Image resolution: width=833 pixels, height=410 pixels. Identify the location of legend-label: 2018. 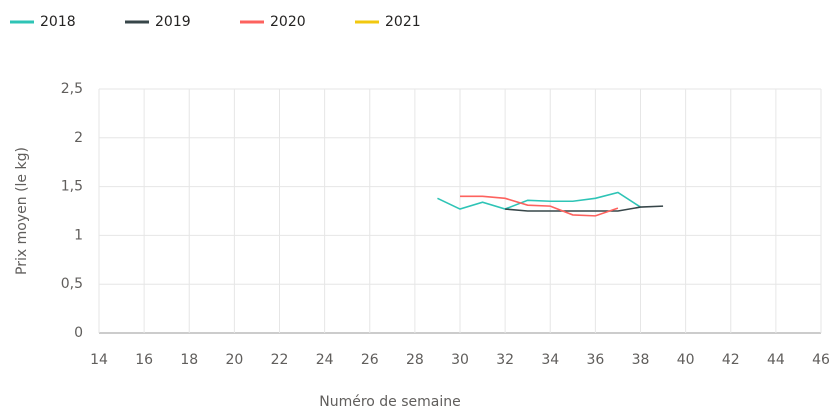
(58, 22).